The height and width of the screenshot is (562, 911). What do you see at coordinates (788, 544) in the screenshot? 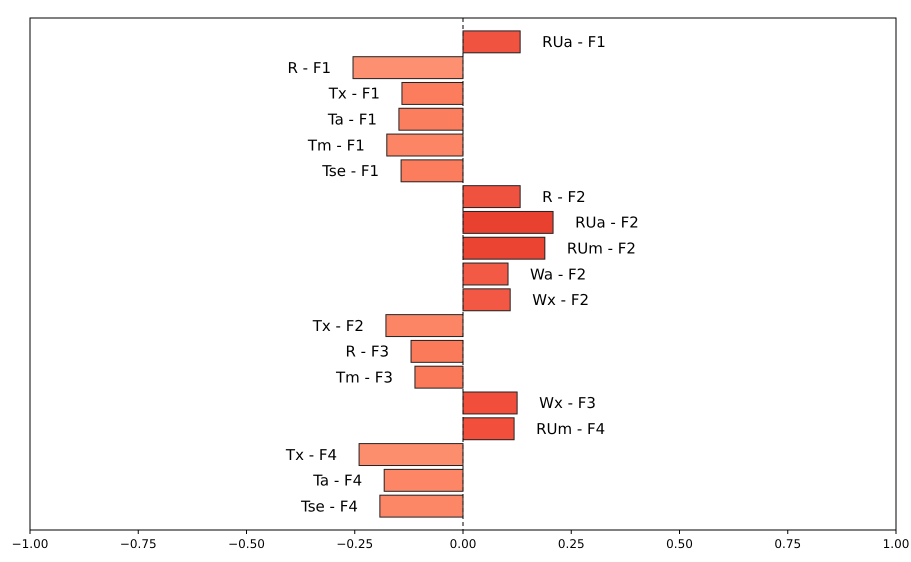
I see `x-tick-label: 0.75` at bounding box center [788, 544].